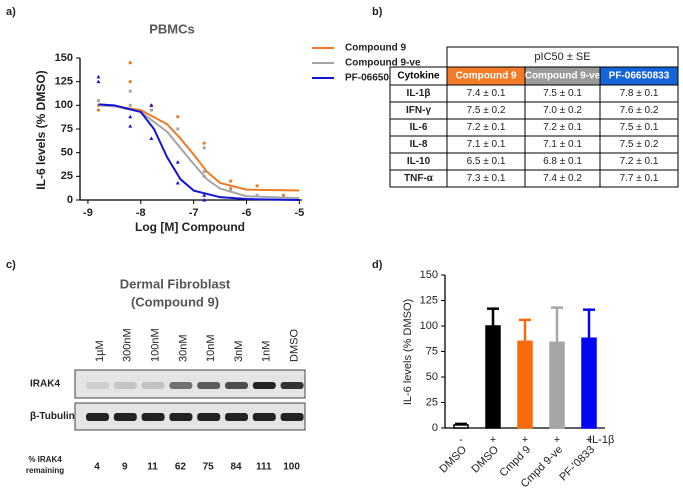 This screenshot has width=683, height=493. Describe the element at coordinates (419, 93) in the screenshot. I see `table-cell-text: IL-1β` at that location.